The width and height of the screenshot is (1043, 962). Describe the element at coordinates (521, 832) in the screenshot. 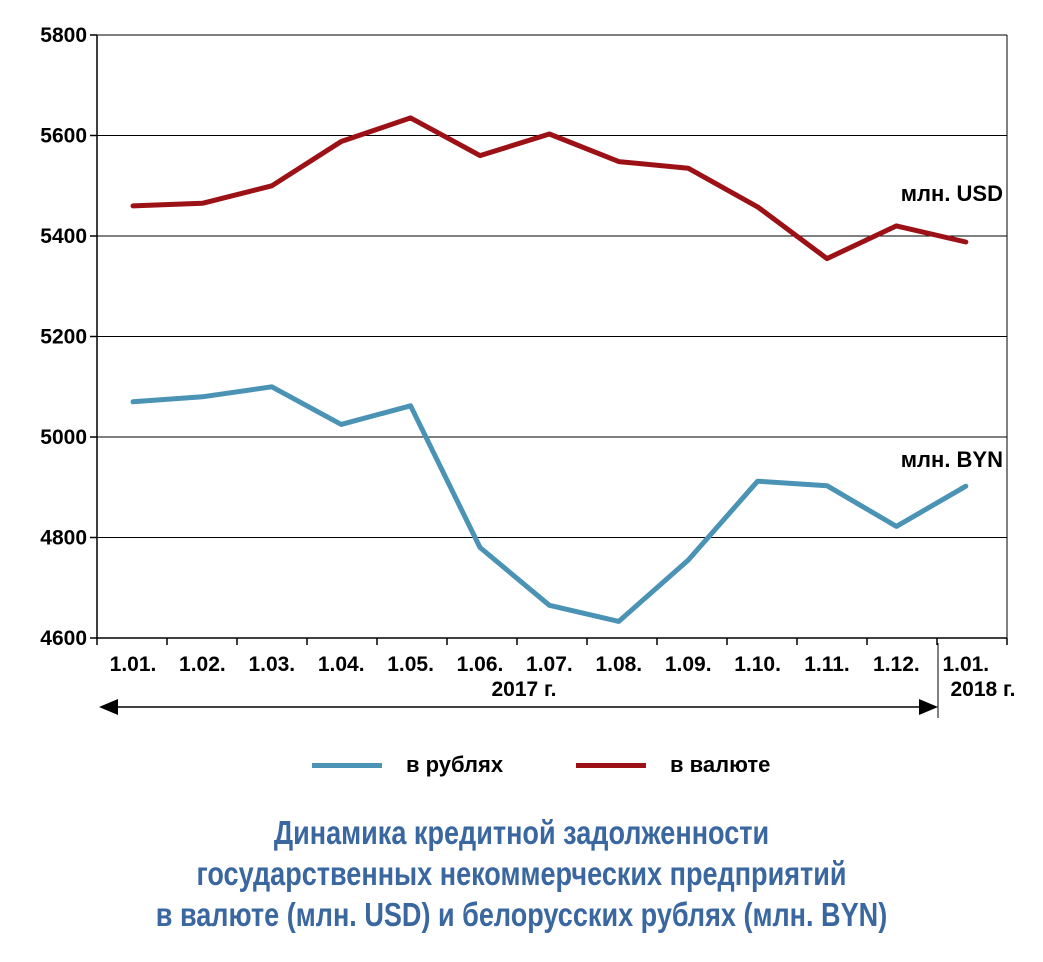

I see `caption-line-1: Динамика кредитной задолженности` at that location.